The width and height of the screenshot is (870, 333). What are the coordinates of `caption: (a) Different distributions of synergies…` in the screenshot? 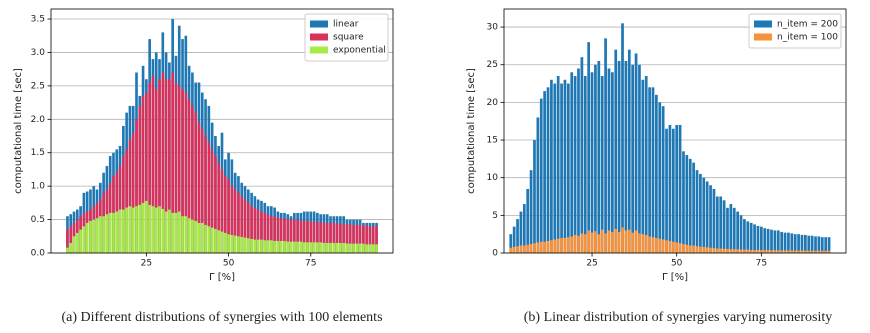 It's located at (221, 317).